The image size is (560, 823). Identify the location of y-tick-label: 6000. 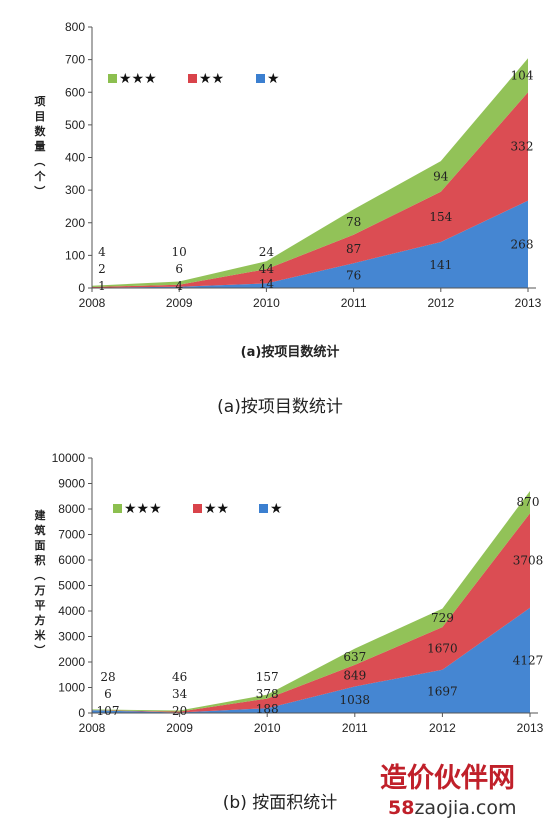
(71, 560).